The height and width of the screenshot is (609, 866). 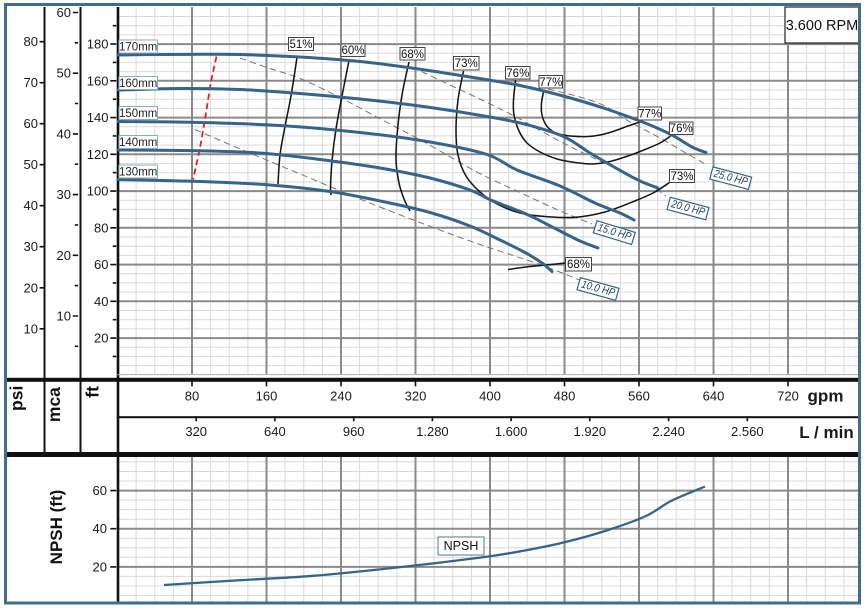 What do you see at coordinates (56, 527) in the screenshot?
I see `svg-text: NPSH (ft)` at bounding box center [56, 527].